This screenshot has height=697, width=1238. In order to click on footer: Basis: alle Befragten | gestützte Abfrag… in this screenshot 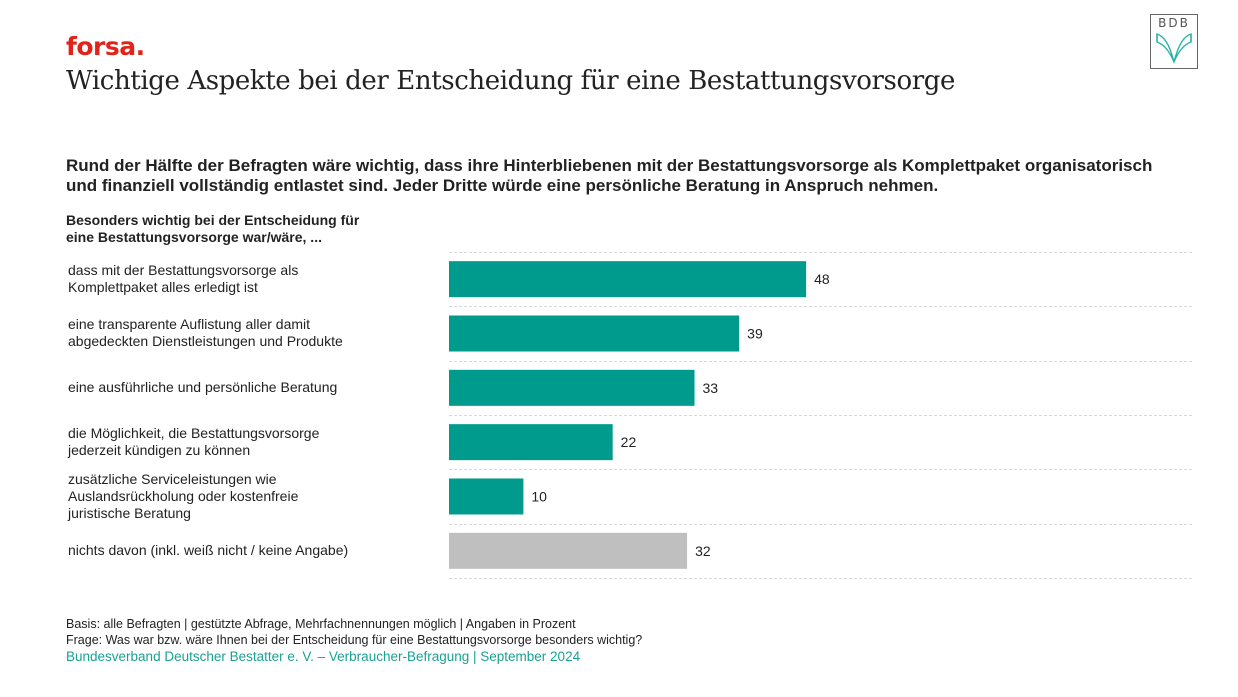, I will do `click(354, 641)`.